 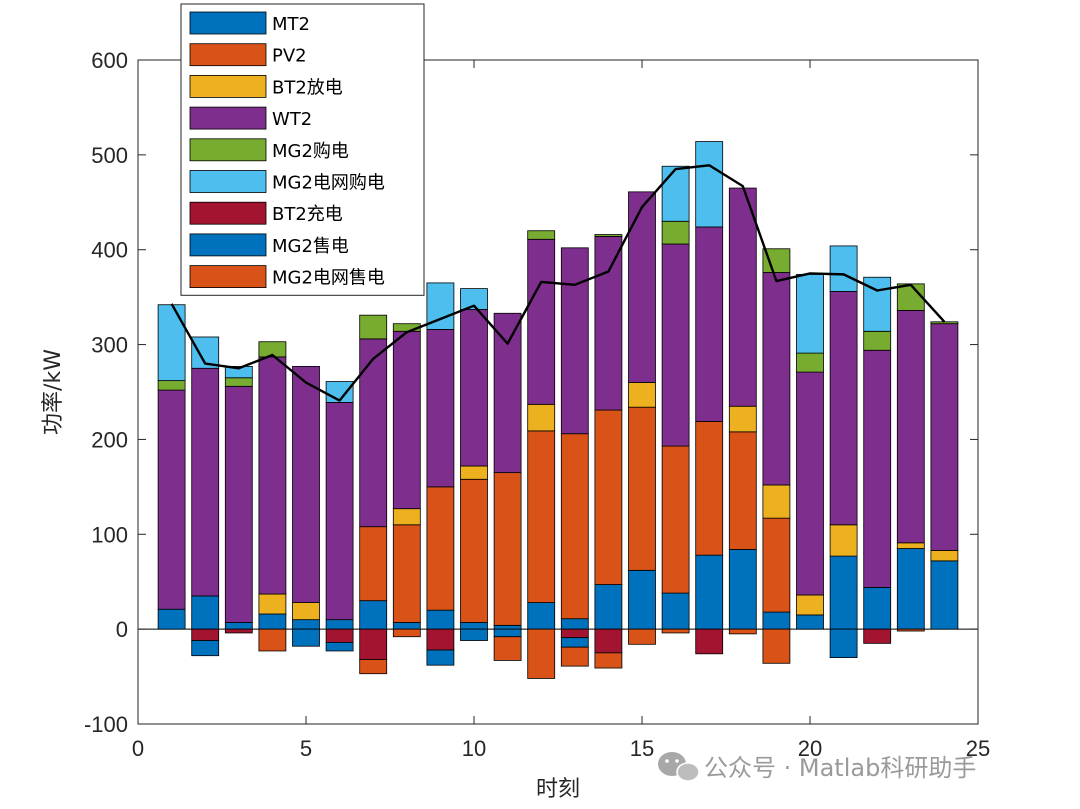 I want to click on legend-label: MT2, so click(x=291, y=24).